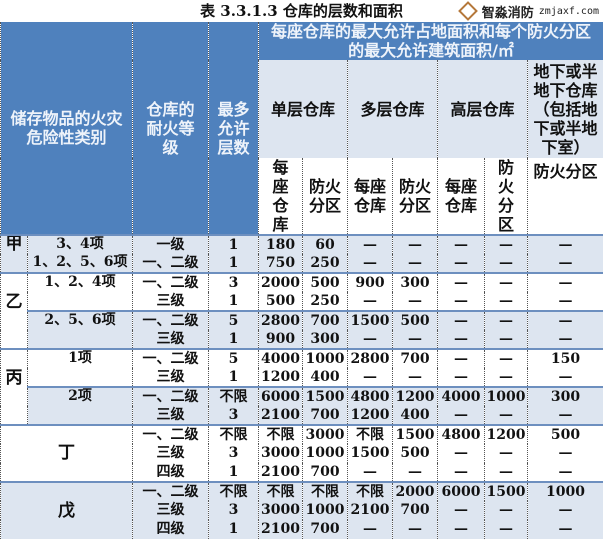 This screenshot has width=603, height=539. I want to click on header-underground-zone: 防火分区, so click(565, 196).